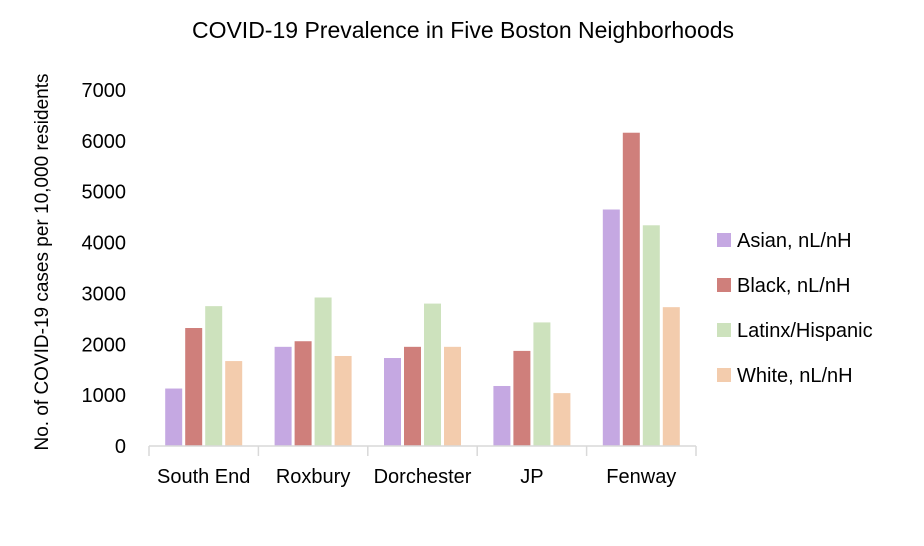 The height and width of the screenshot is (546, 924). What do you see at coordinates (423, 477) in the screenshot?
I see `x-tick-label: Dorchester` at bounding box center [423, 477].